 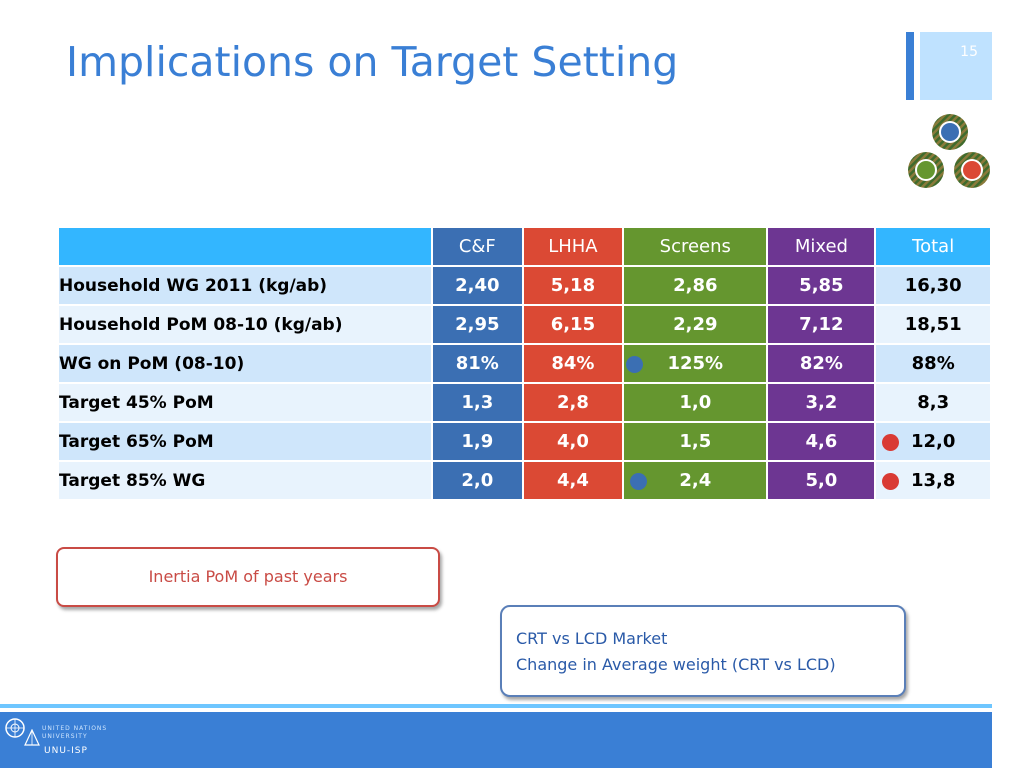 I want to click on cell-wrap: 12,0, so click(x=933, y=441).